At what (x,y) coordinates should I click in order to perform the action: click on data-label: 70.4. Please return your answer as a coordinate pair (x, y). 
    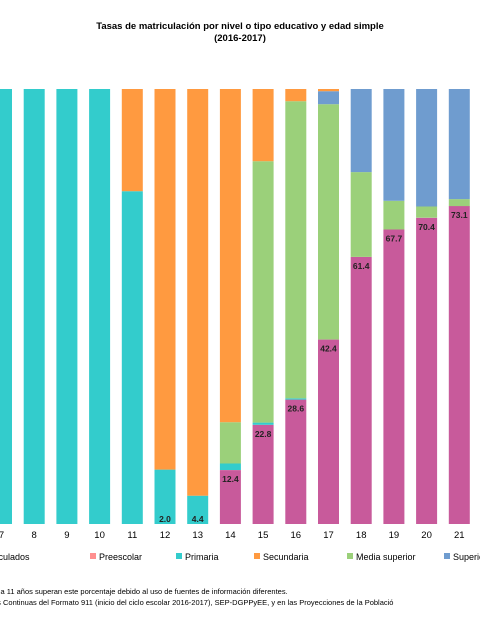
    Looking at the image, I should click on (426, 227).